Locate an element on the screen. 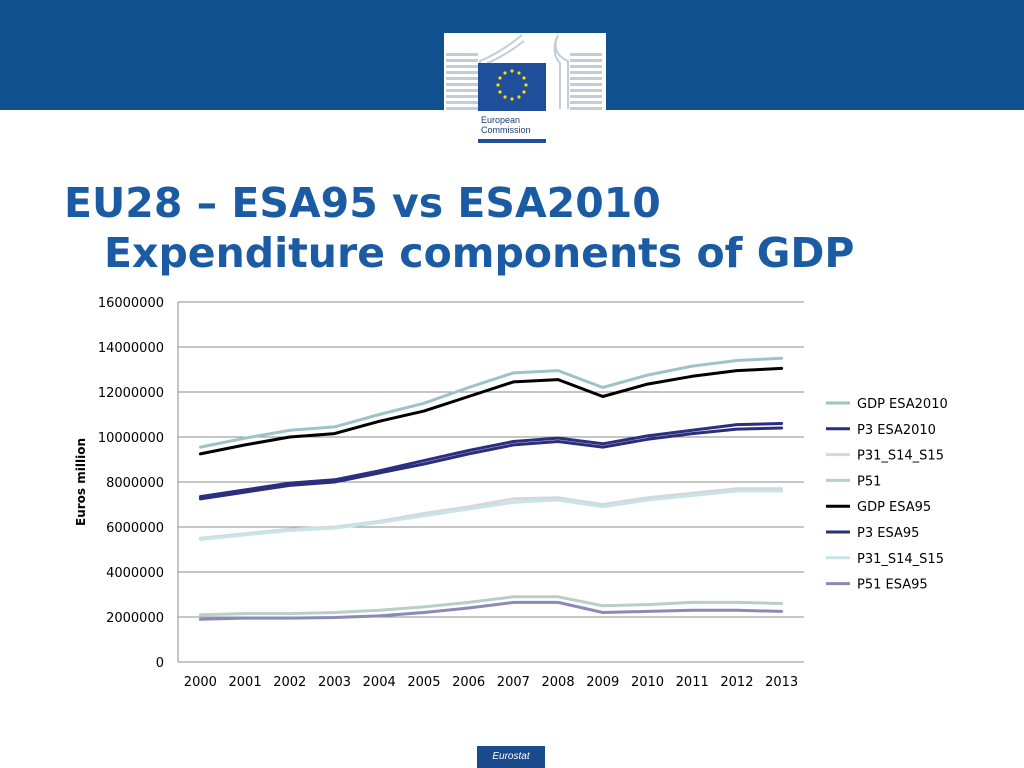 The height and width of the screenshot is (768, 1024). european-commission-logo is located at coordinates (525, 89).